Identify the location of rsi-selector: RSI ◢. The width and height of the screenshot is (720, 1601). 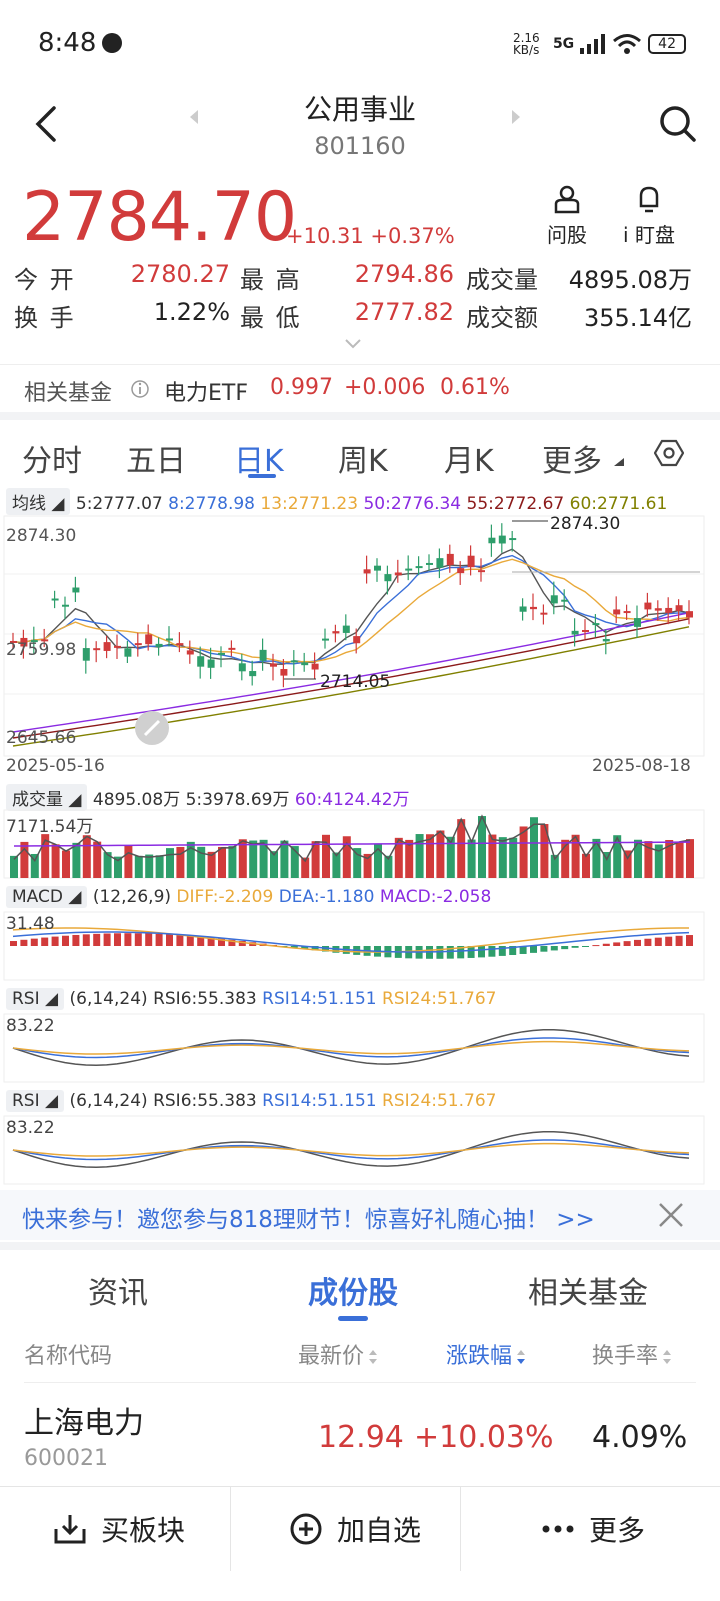
(35, 999).